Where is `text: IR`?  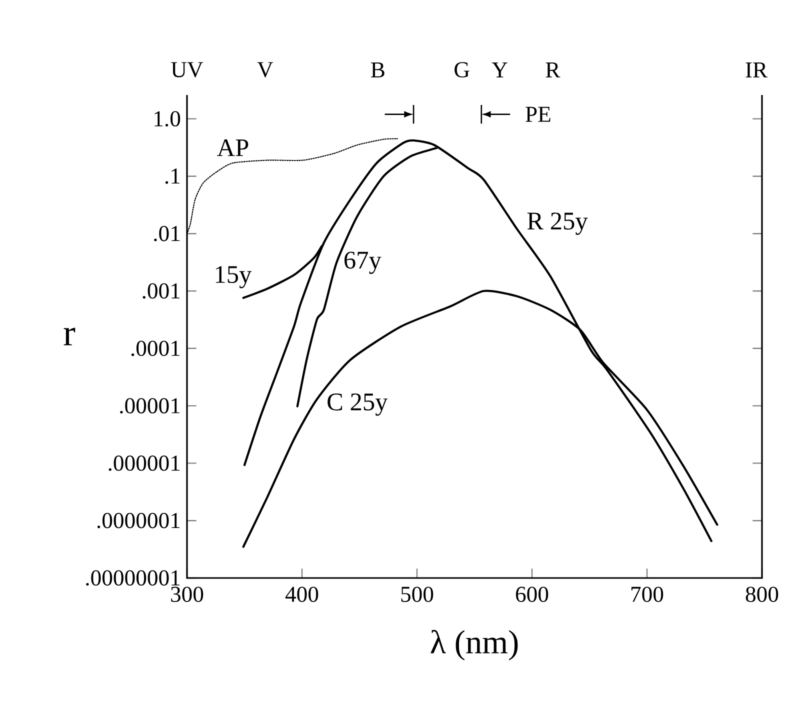
text: IR is located at coordinates (757, 70).